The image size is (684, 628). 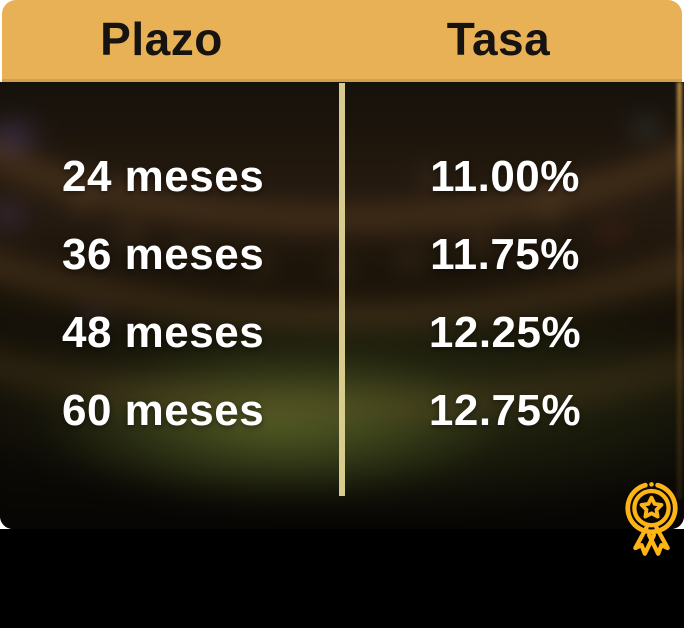 I want to click on column-divider, so click(x=342, y=289).